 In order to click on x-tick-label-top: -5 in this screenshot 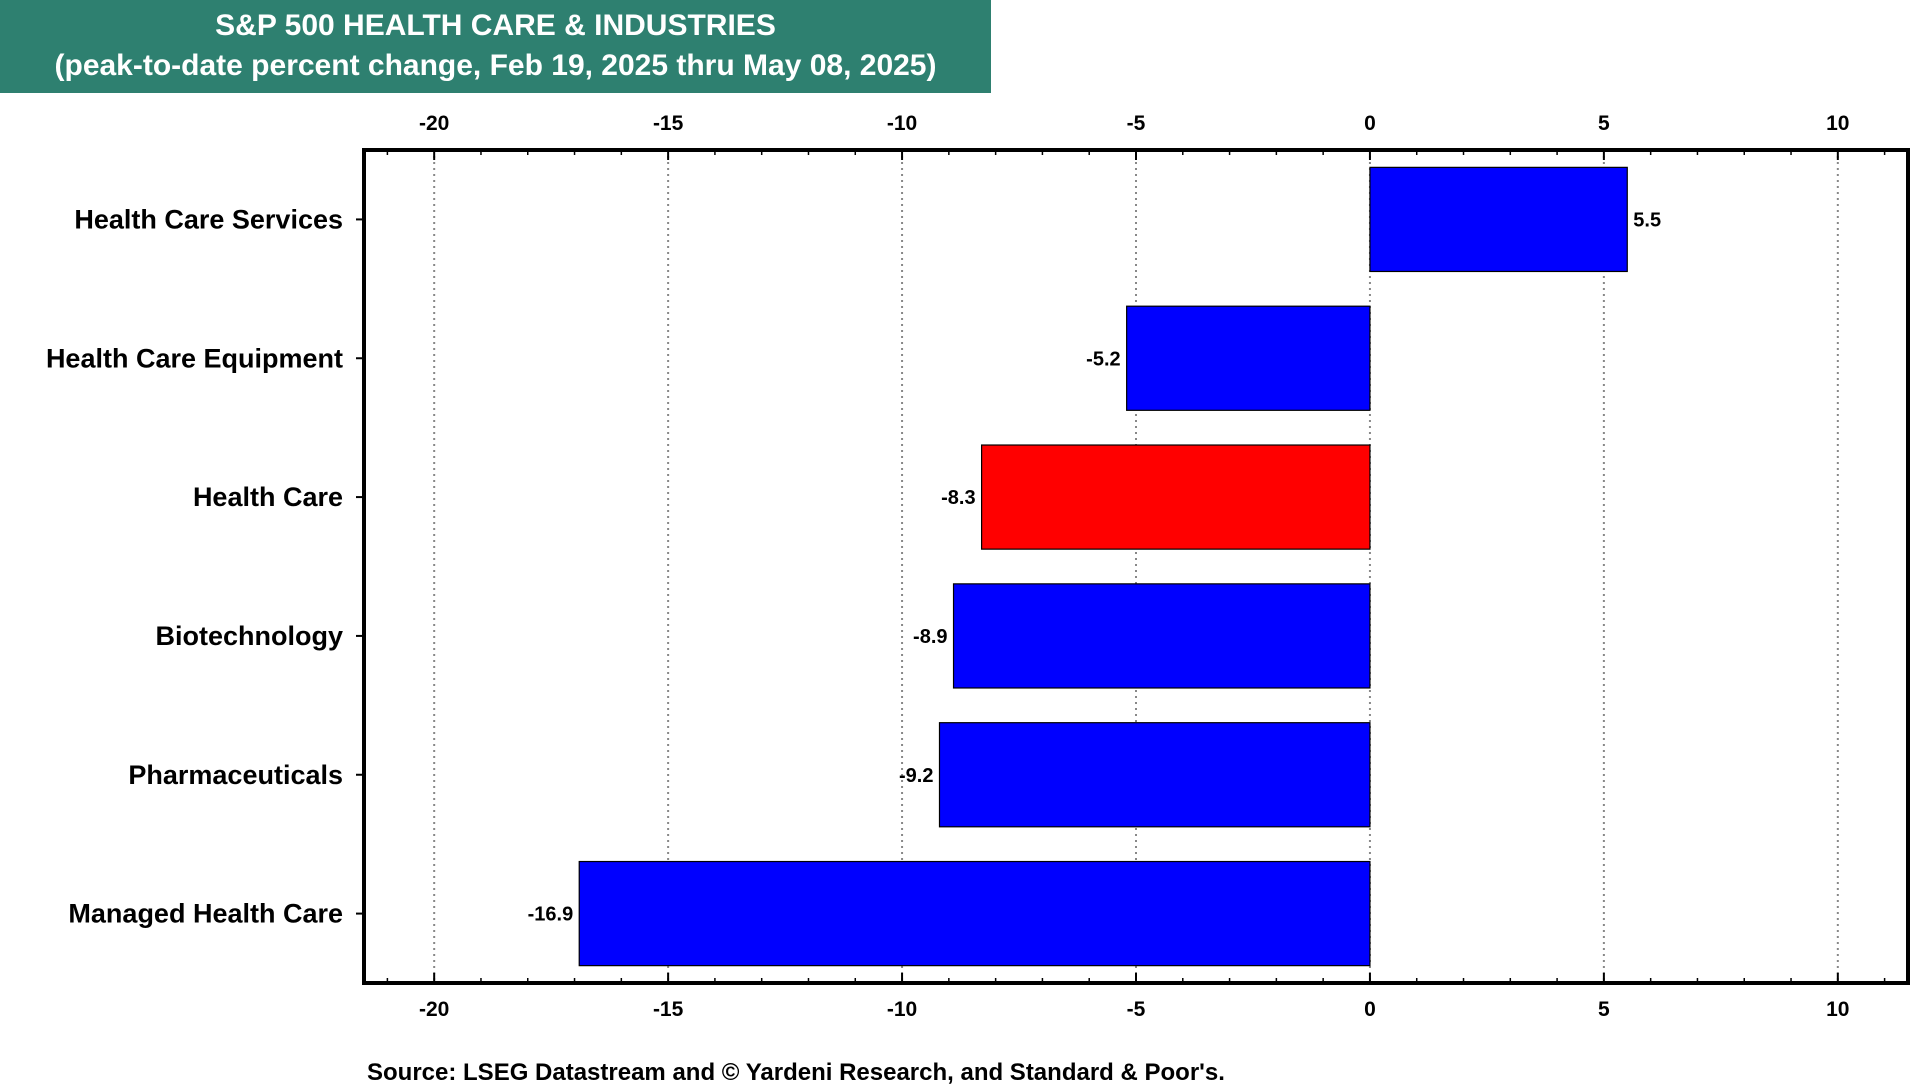, I will do `click(1136, 123)`.